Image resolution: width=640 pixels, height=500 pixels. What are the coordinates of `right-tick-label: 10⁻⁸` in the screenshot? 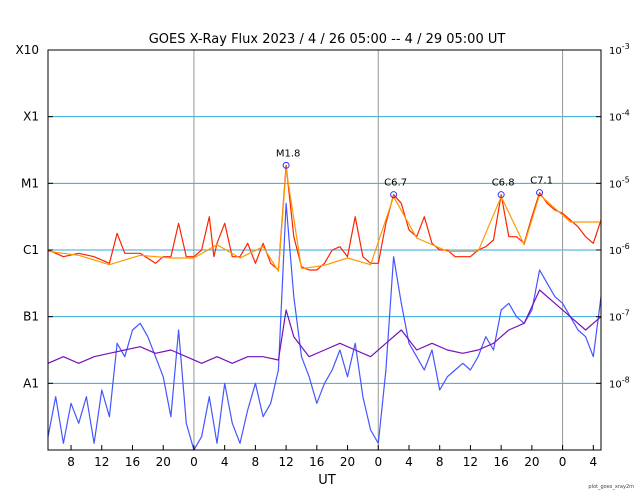 It's located at (619, 382).